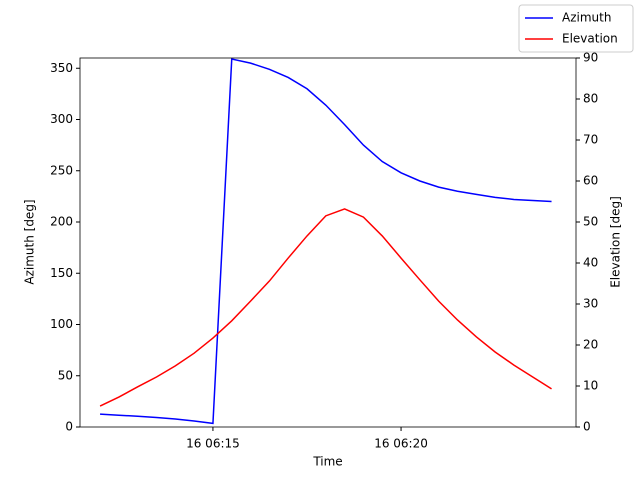  What do you see at coordinates (587, 427) in the screenshot?
I see `y2-tick-label: 0` at bounding box center [587, 427].